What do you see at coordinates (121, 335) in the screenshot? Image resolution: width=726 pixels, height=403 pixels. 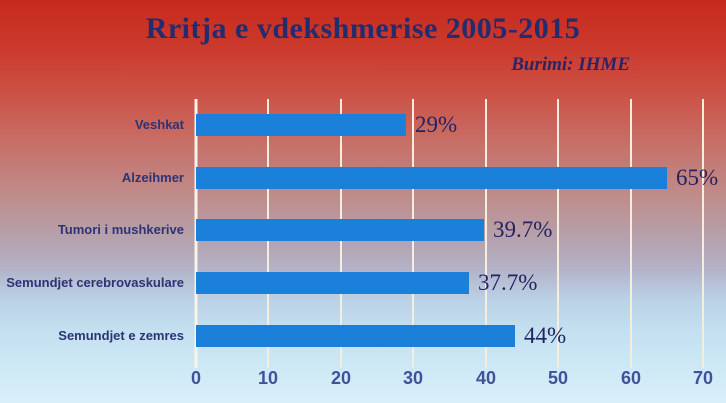 I see `category-label: Semundjet e zemres` at bounding box center [121, 335].